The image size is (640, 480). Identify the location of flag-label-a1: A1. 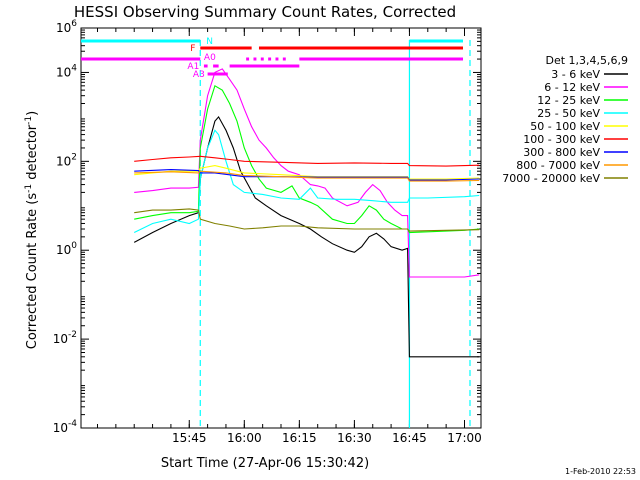
(193, 67).